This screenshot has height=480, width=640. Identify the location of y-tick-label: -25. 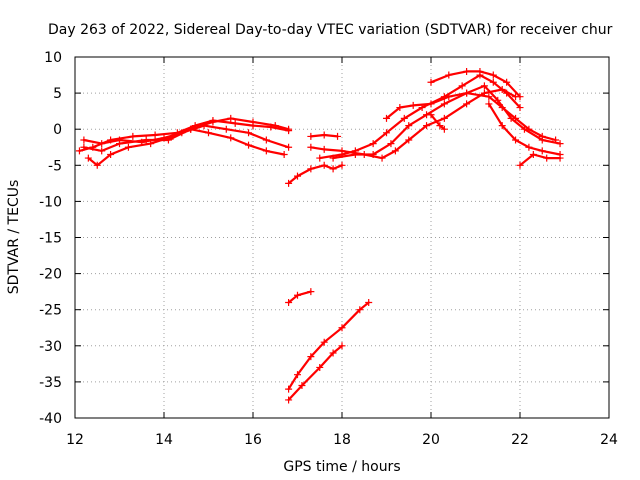
(50, 311).